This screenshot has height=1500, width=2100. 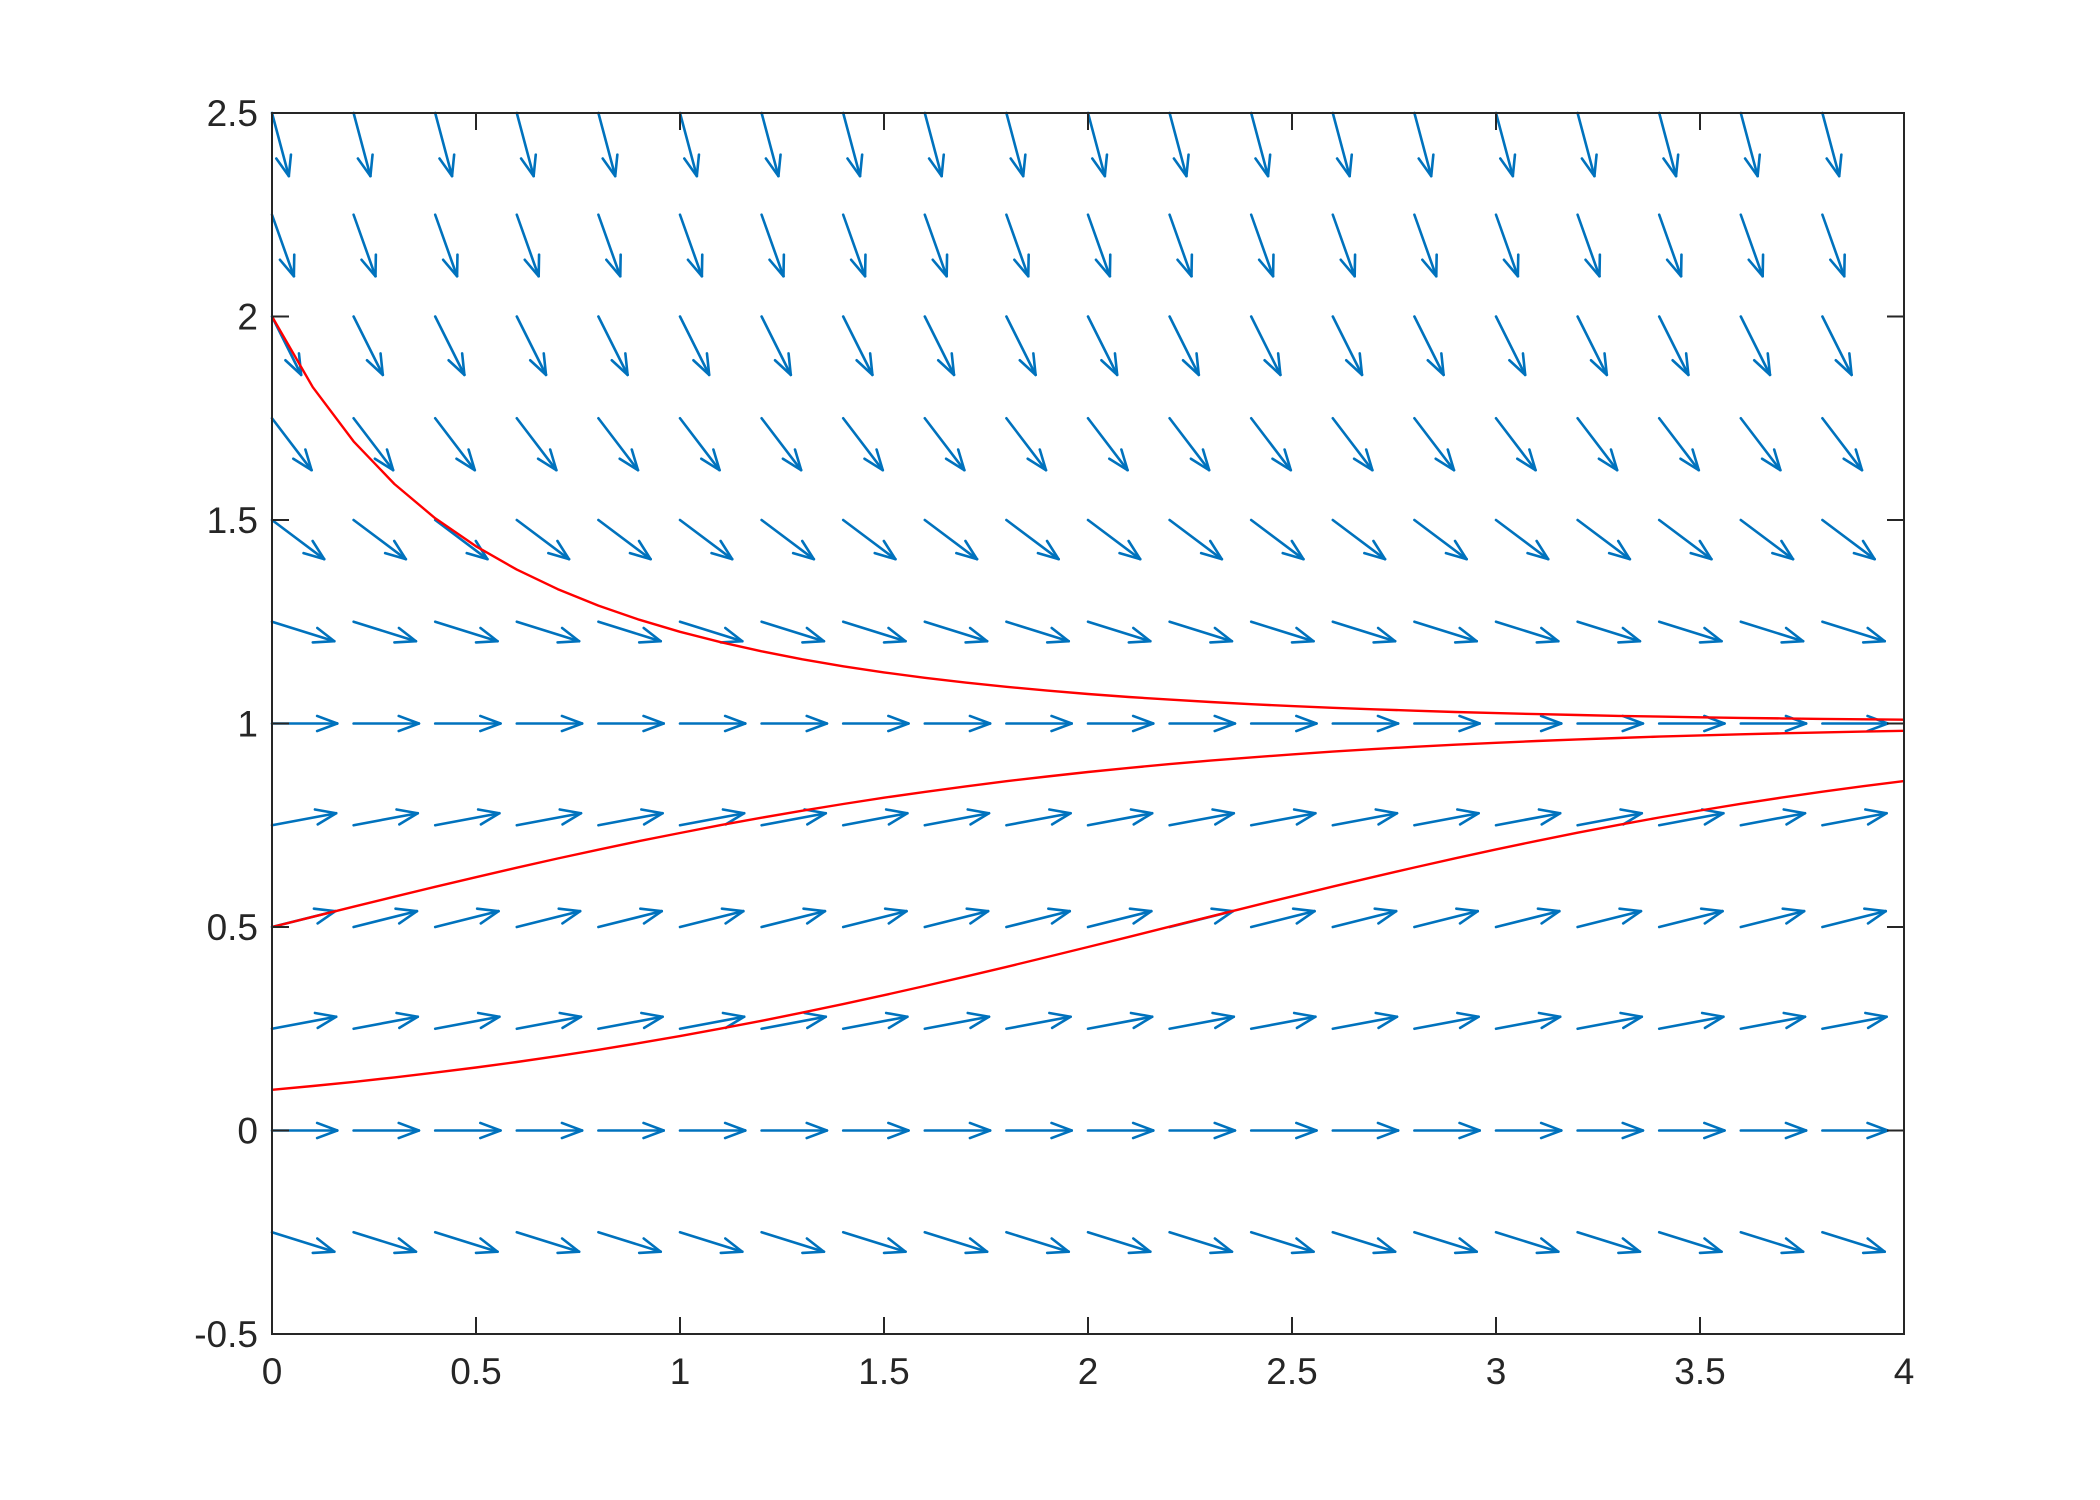 I want to click on y-tick-label: -0.5, so click(x=226, y=1334).